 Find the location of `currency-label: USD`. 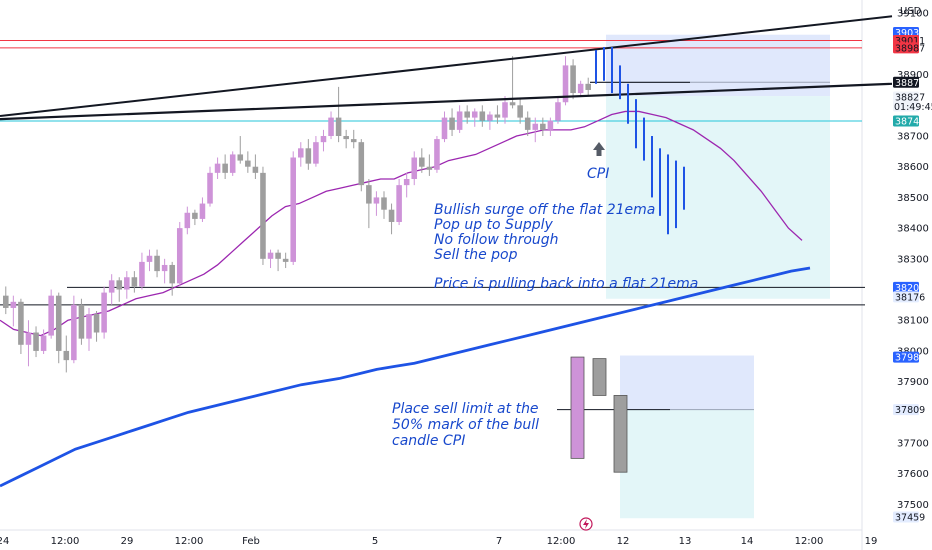

currency-label: USD is located at coordinates (911, 11).